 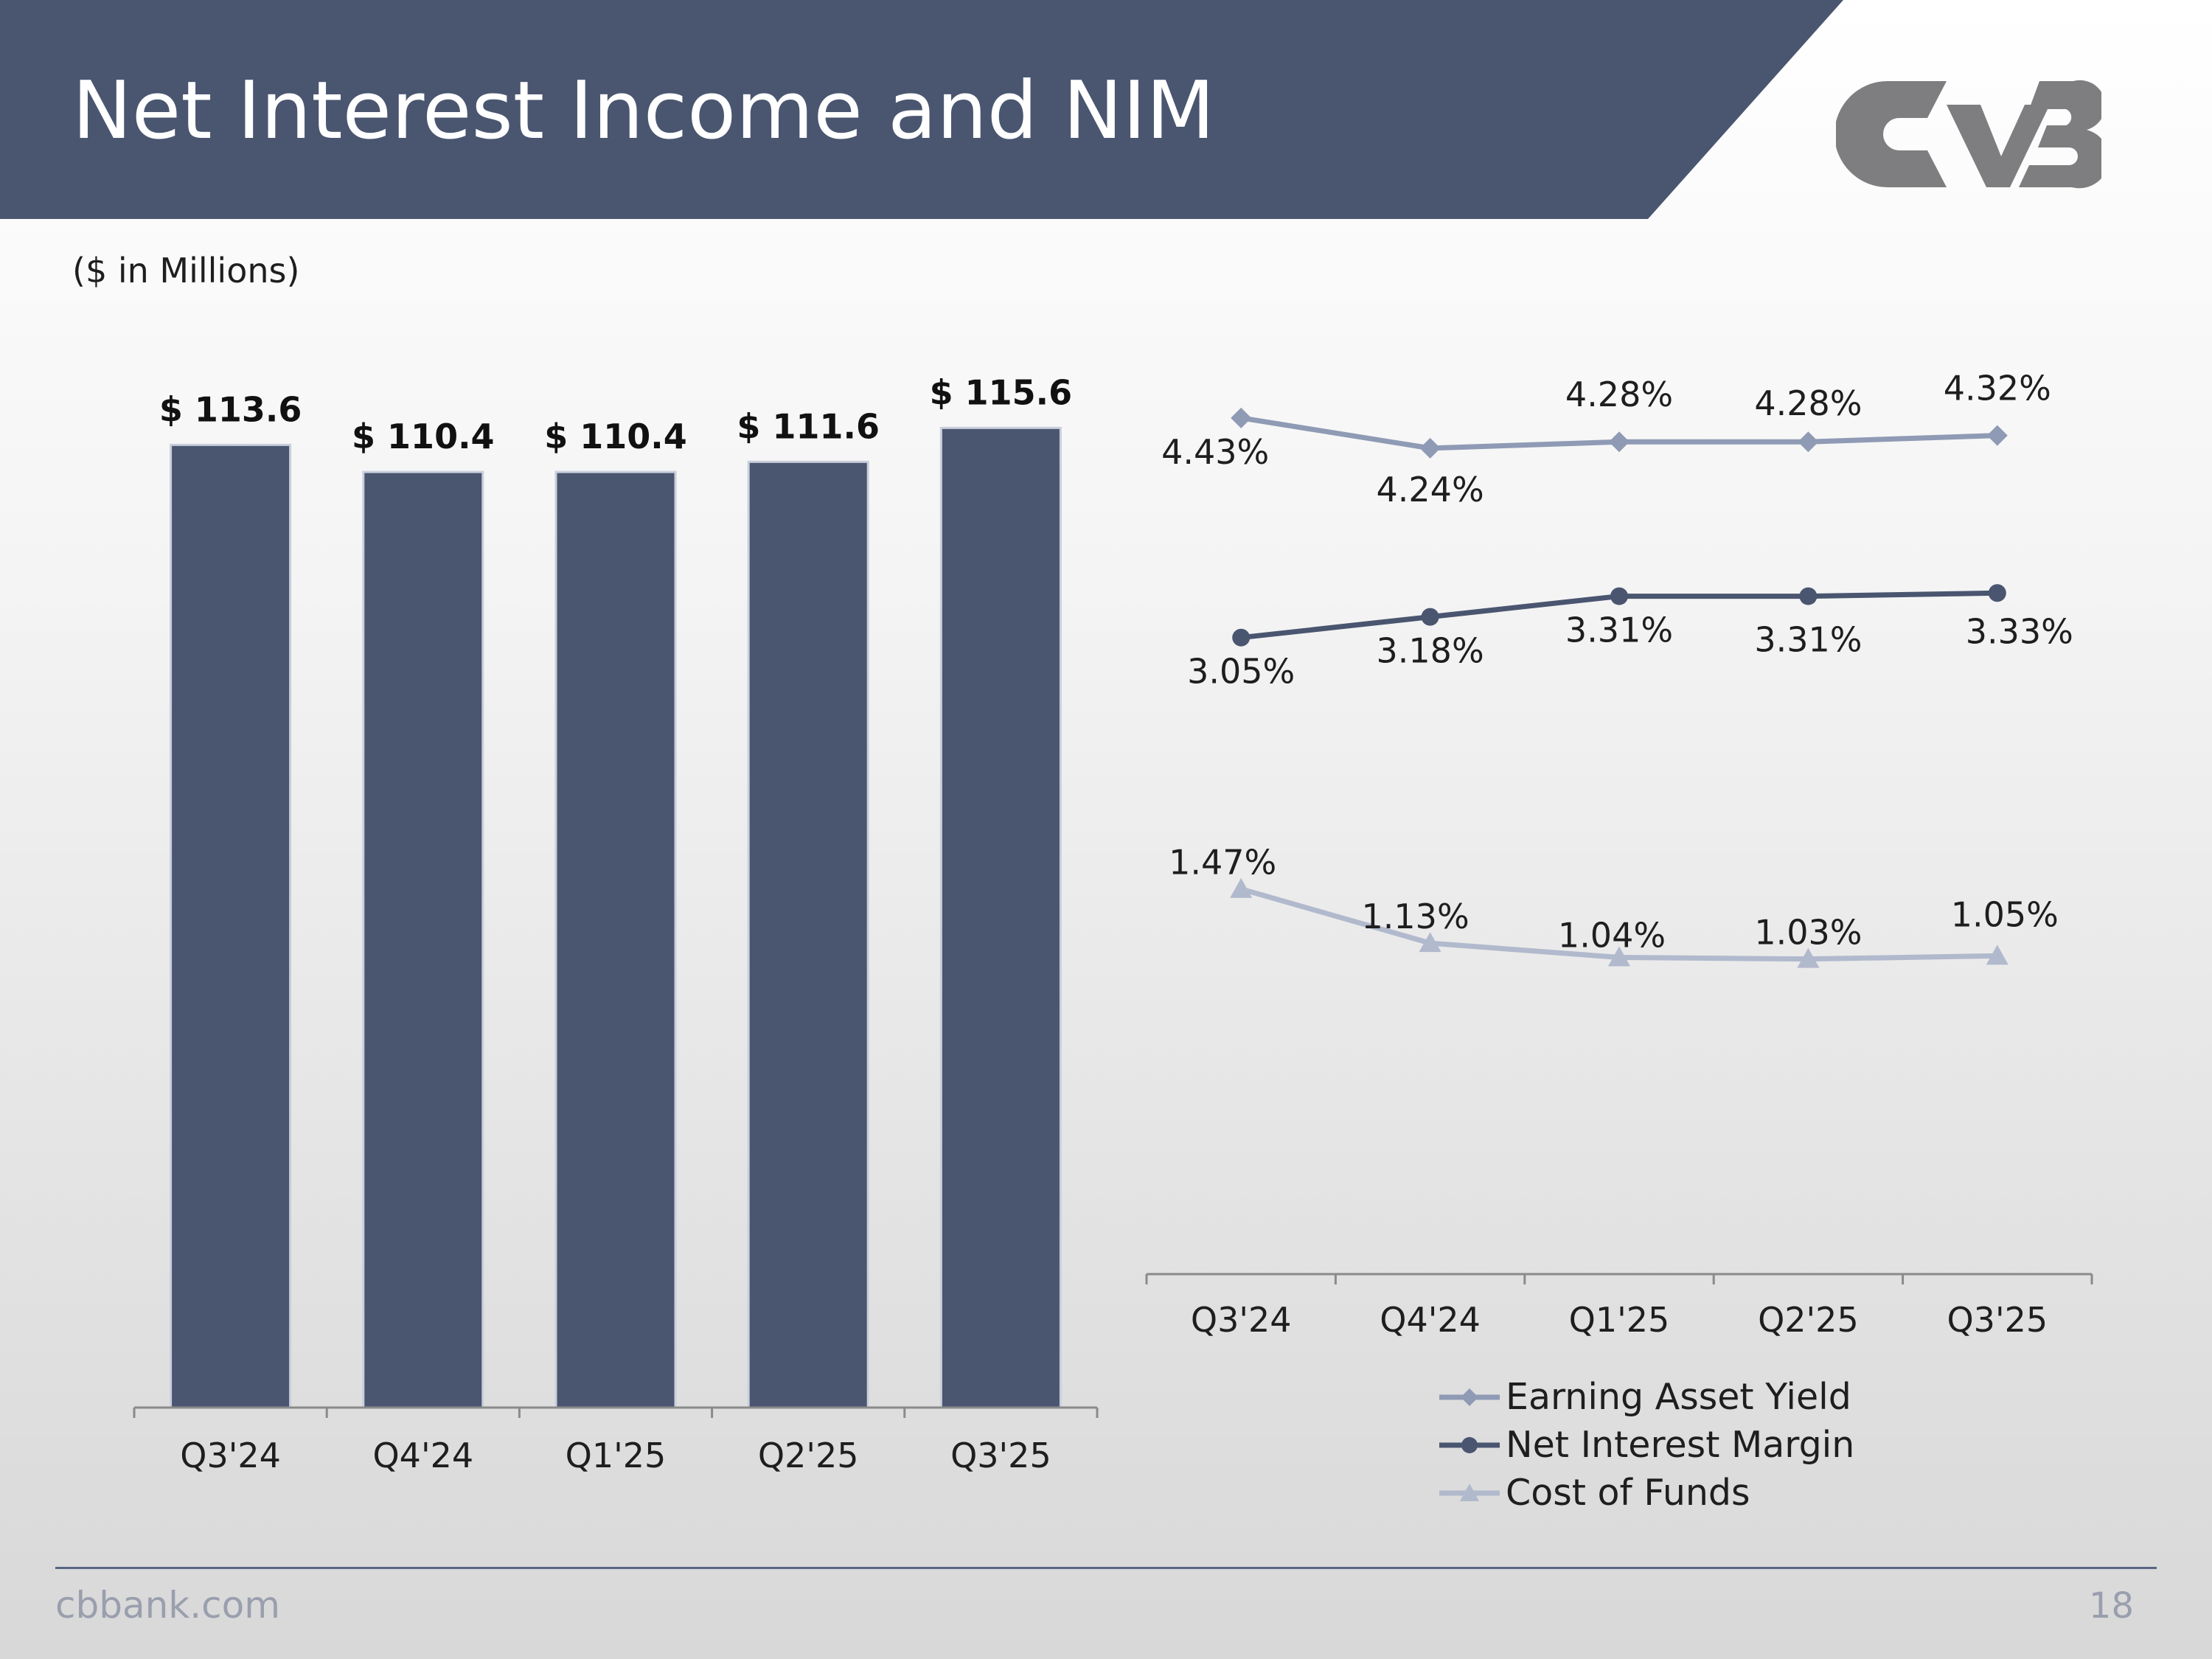 I want to click on point-value-label: 1.04%, so click(x=1612, y=936).